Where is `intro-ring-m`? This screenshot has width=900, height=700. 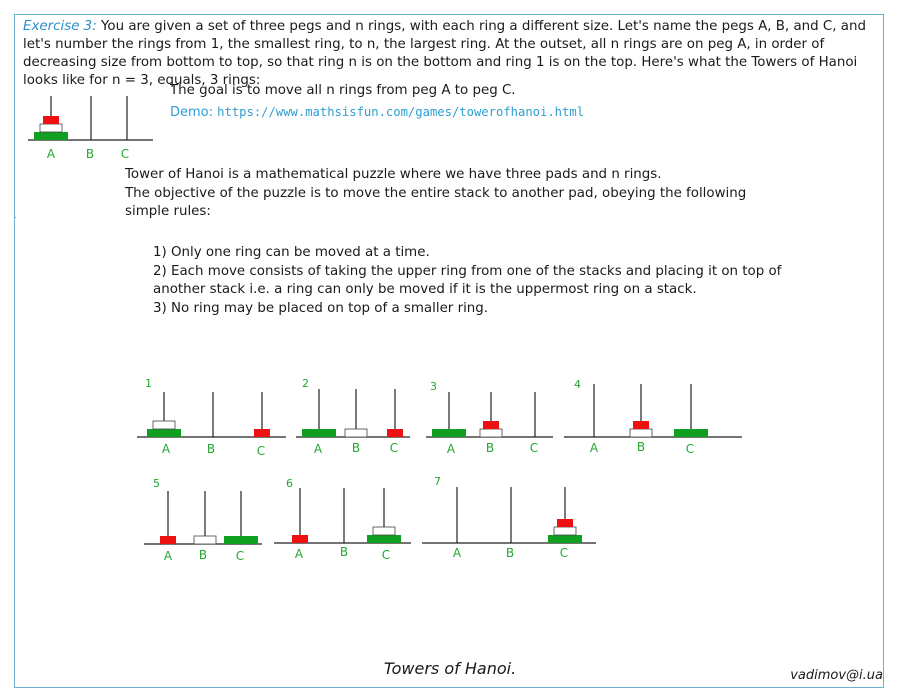
intro-ring-m is located at coordinates (51, 128).